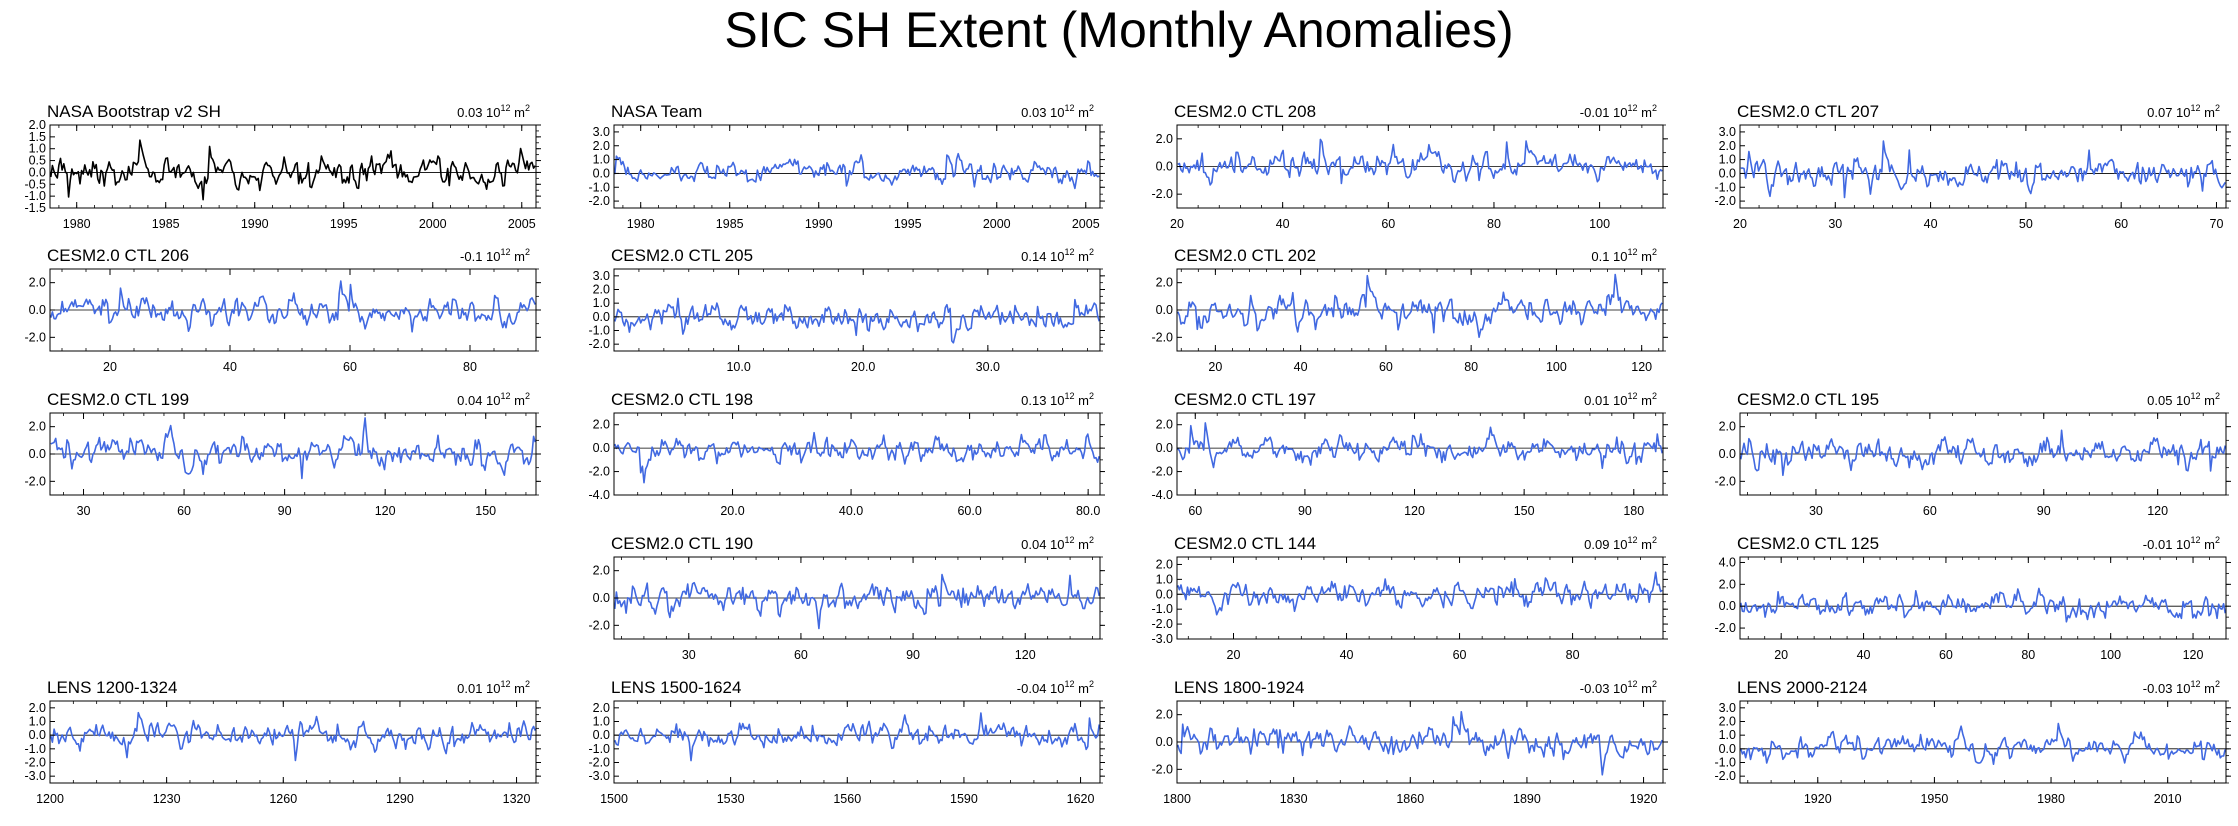  I want to click on y-tick-label: 4.0, so click(1727, 562).